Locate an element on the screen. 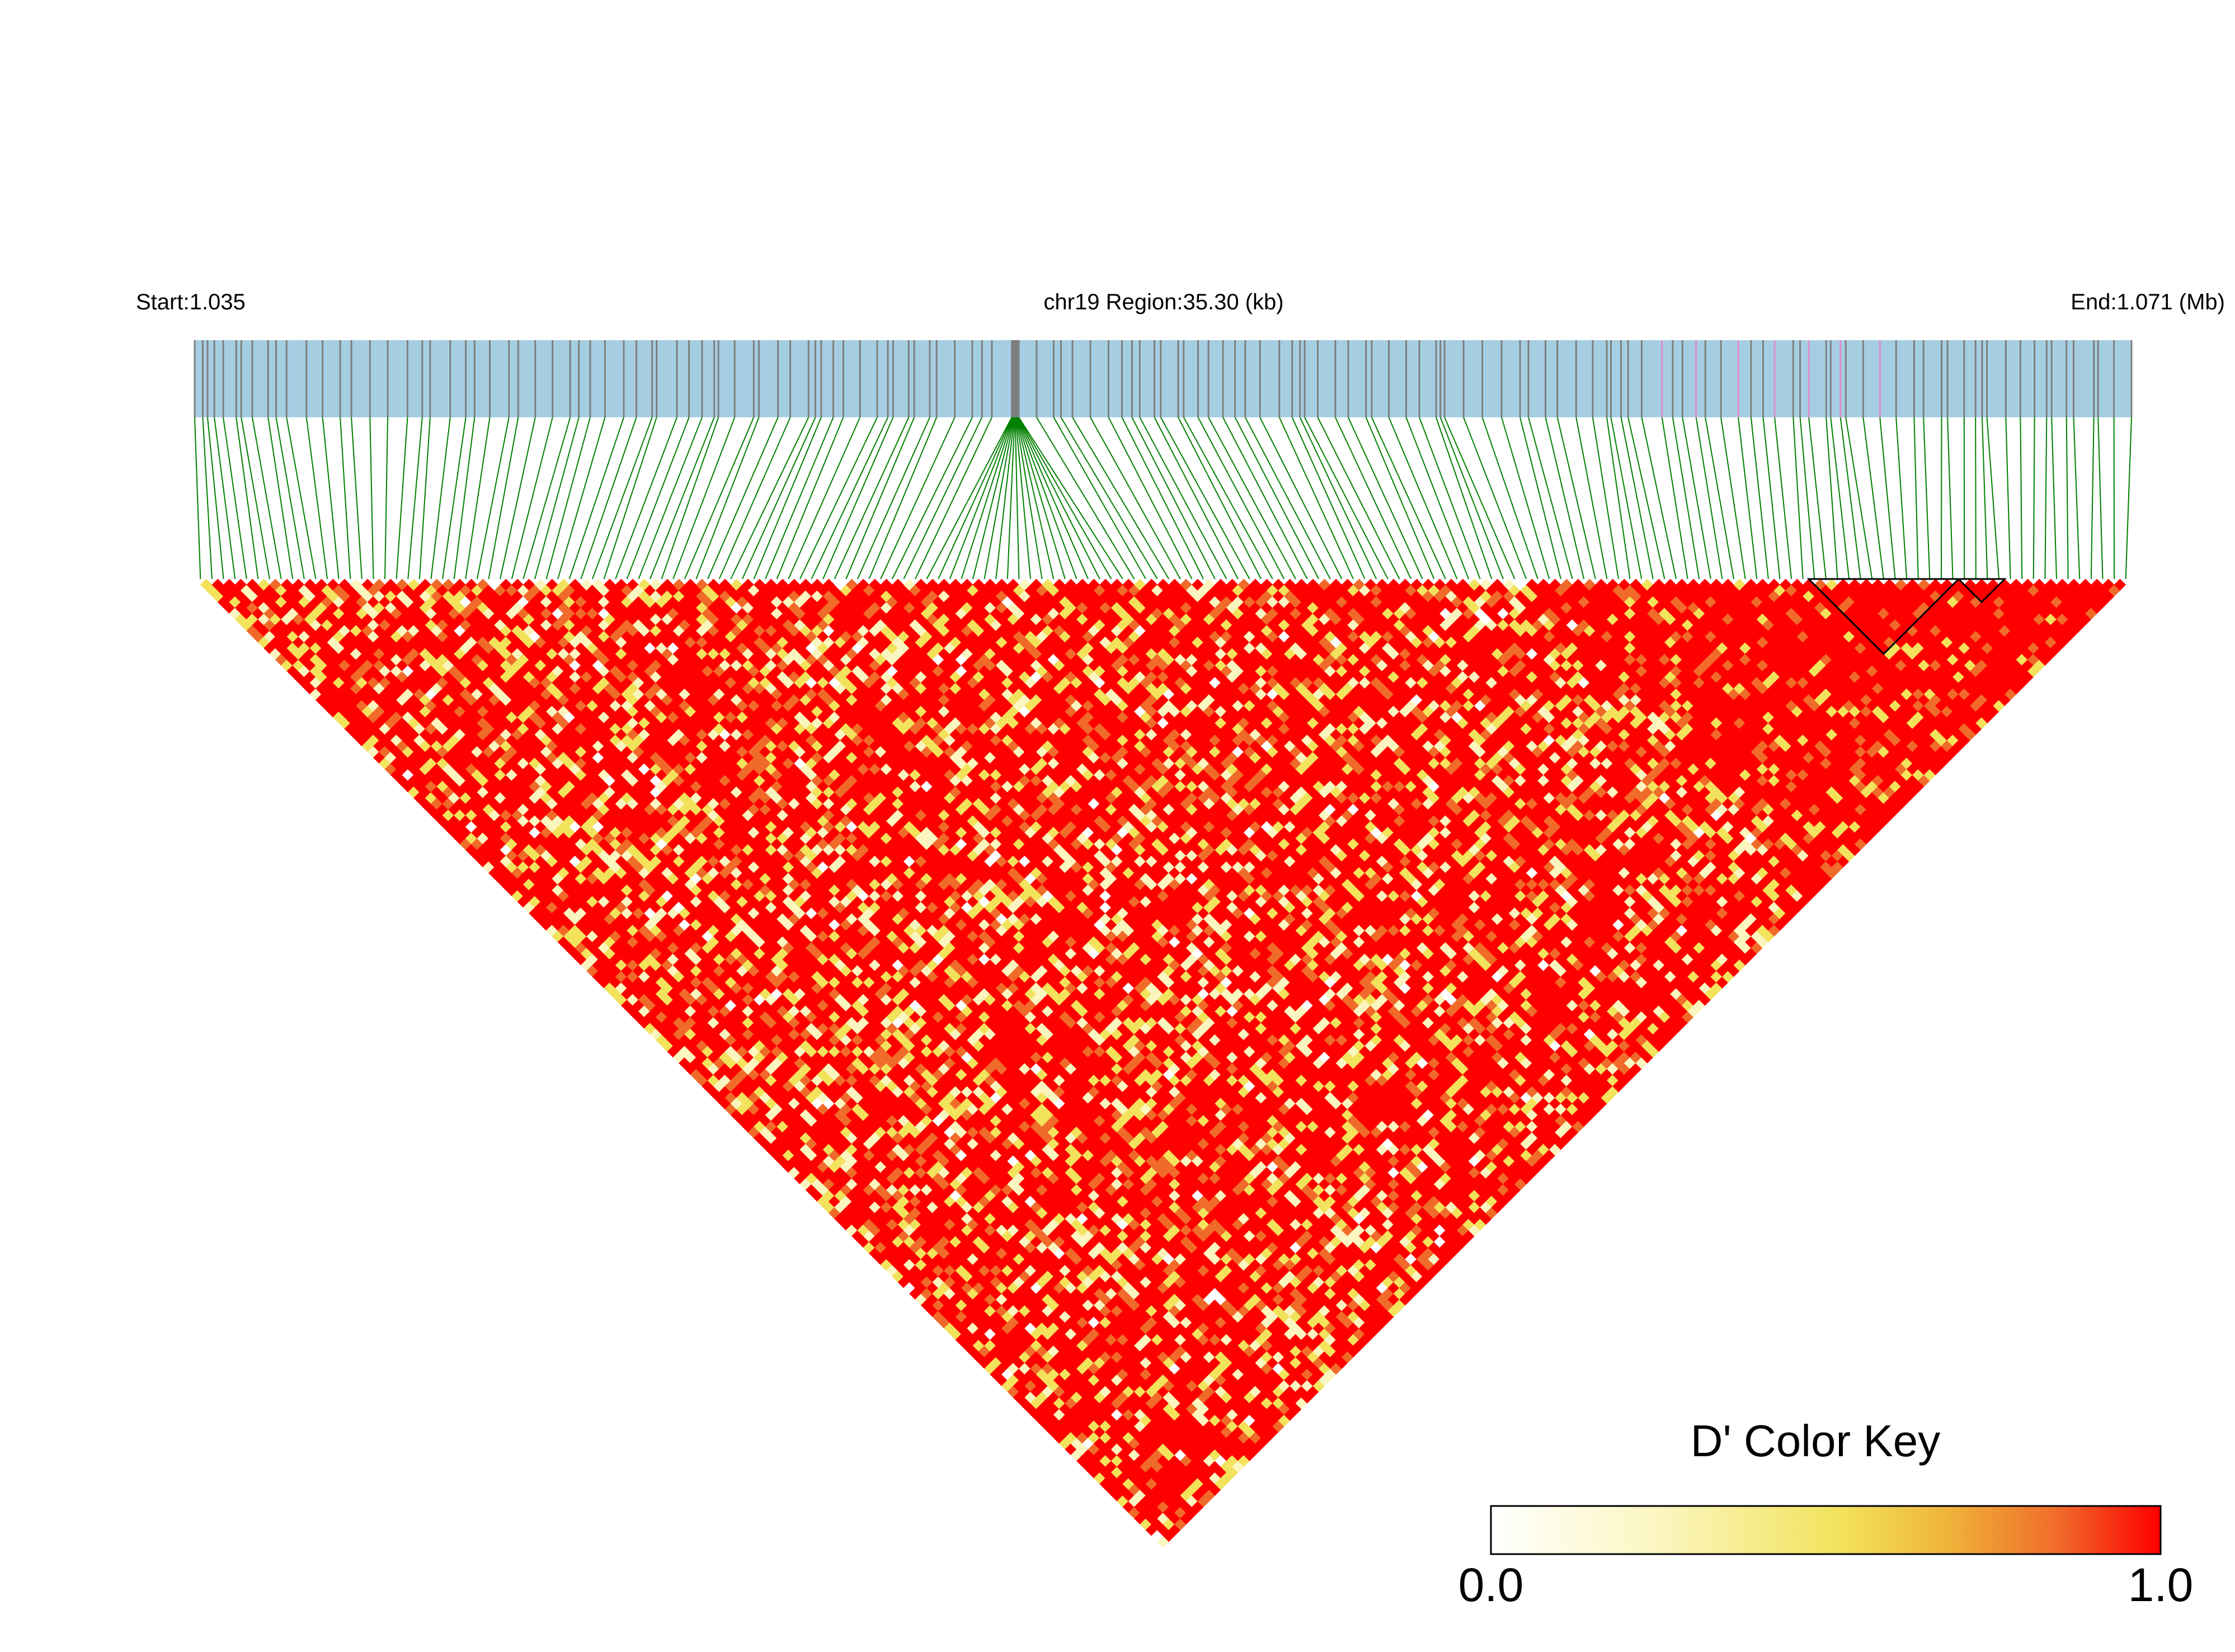 This screenshot has height=1652, width=2235. color-key-title: D' Color Key is located at coordinates (1815, 1441).